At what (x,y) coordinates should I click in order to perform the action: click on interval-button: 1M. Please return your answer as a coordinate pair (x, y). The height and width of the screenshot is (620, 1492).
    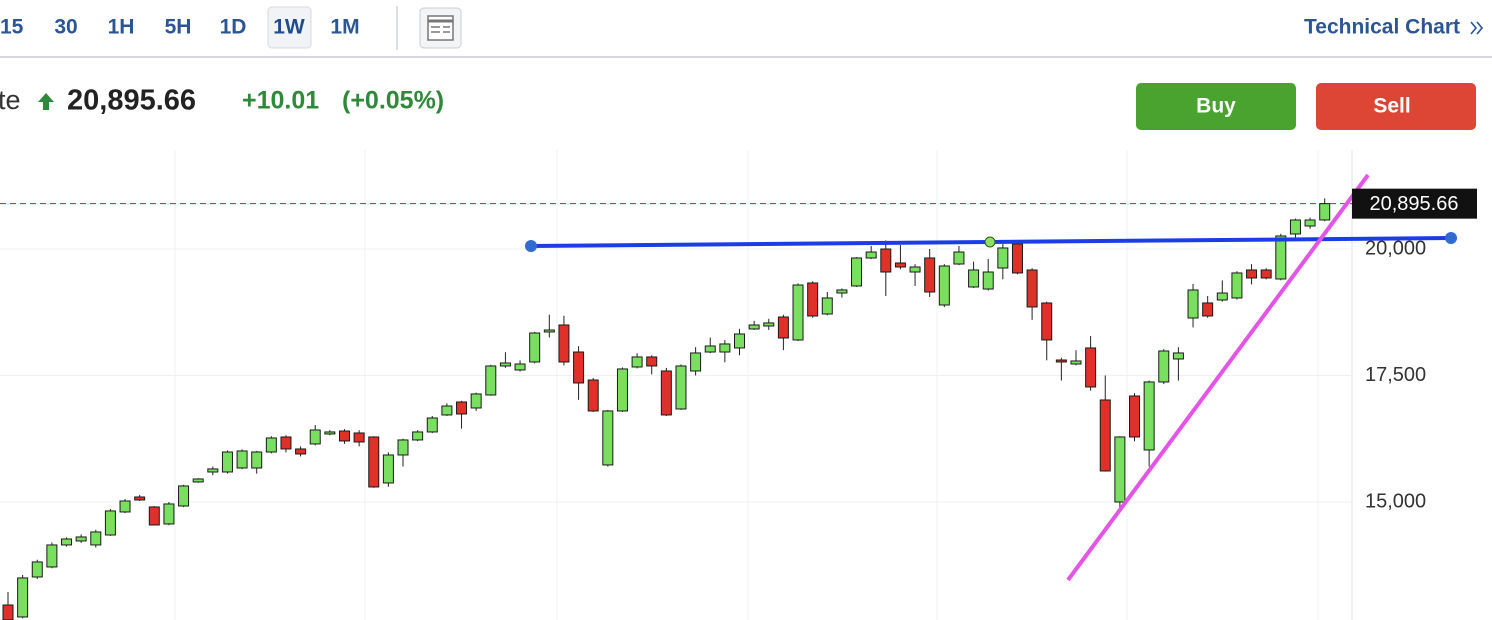
    Looking at the image, I should click on (344, 27).